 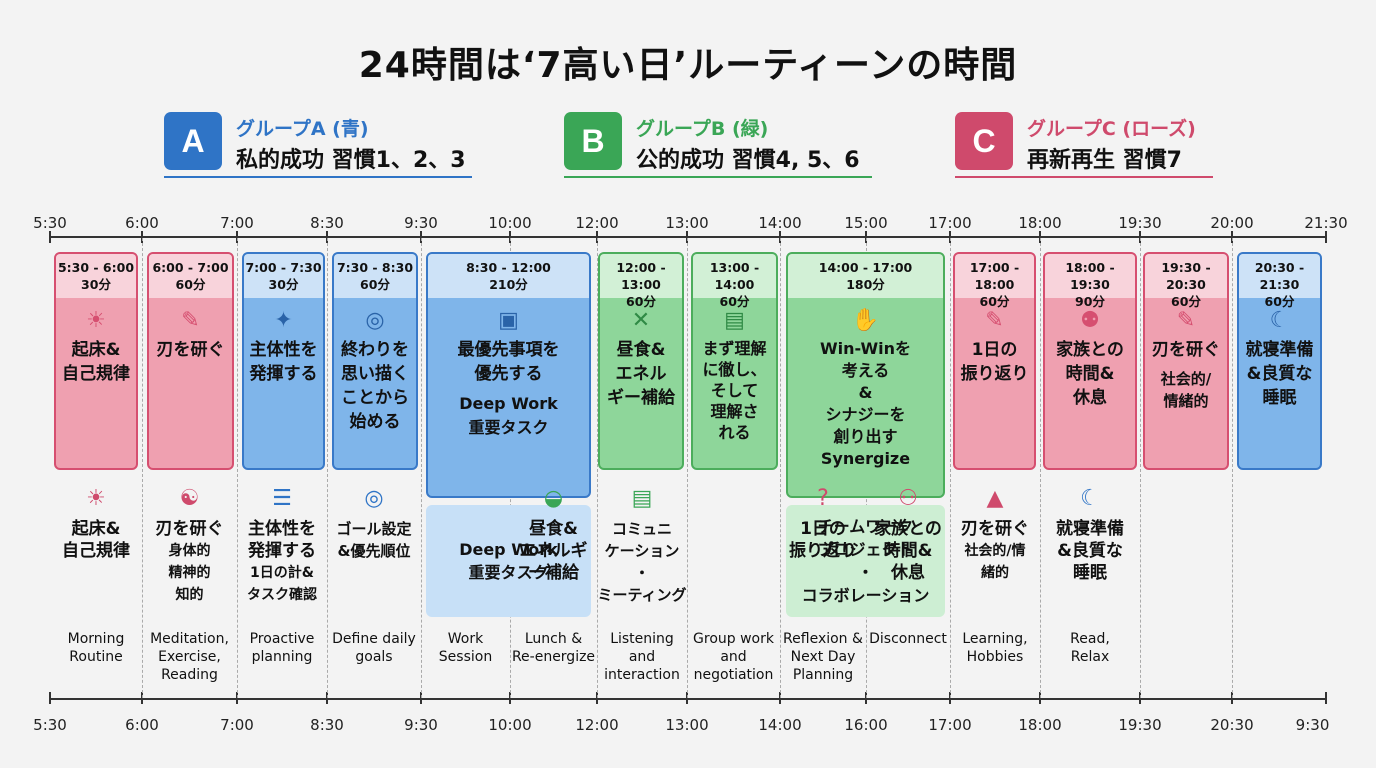 I want to click on top-axis, so click(x=688, y=237).